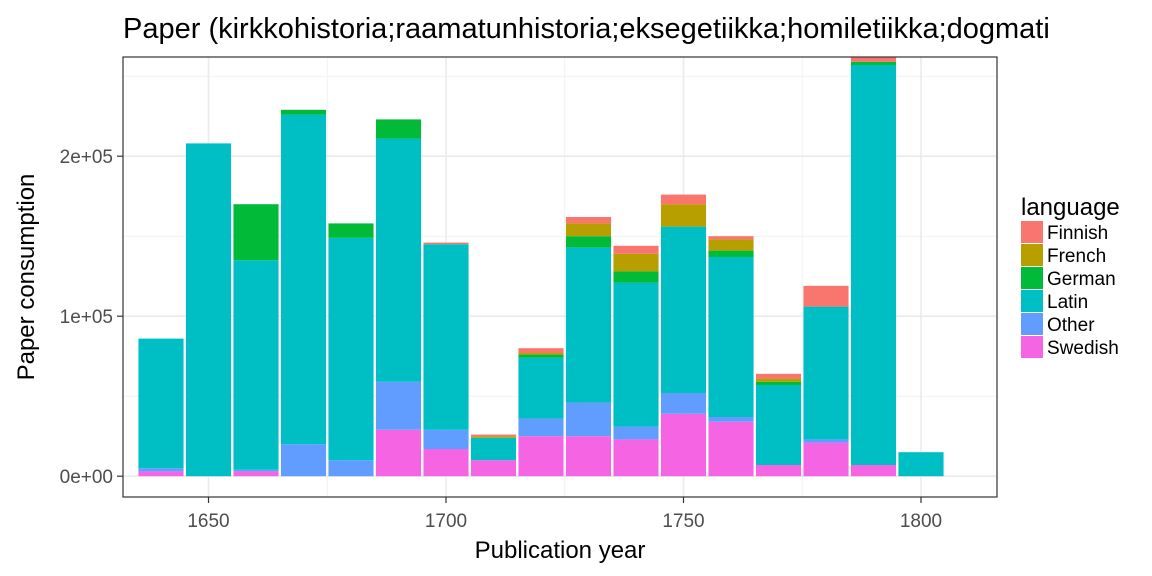 This screenshot has height=576, width=1152. What do you see at coordinates (560, 550) in the screenshot?
I see `x-axis-title: Publication year` at bounding box center [560, 550].